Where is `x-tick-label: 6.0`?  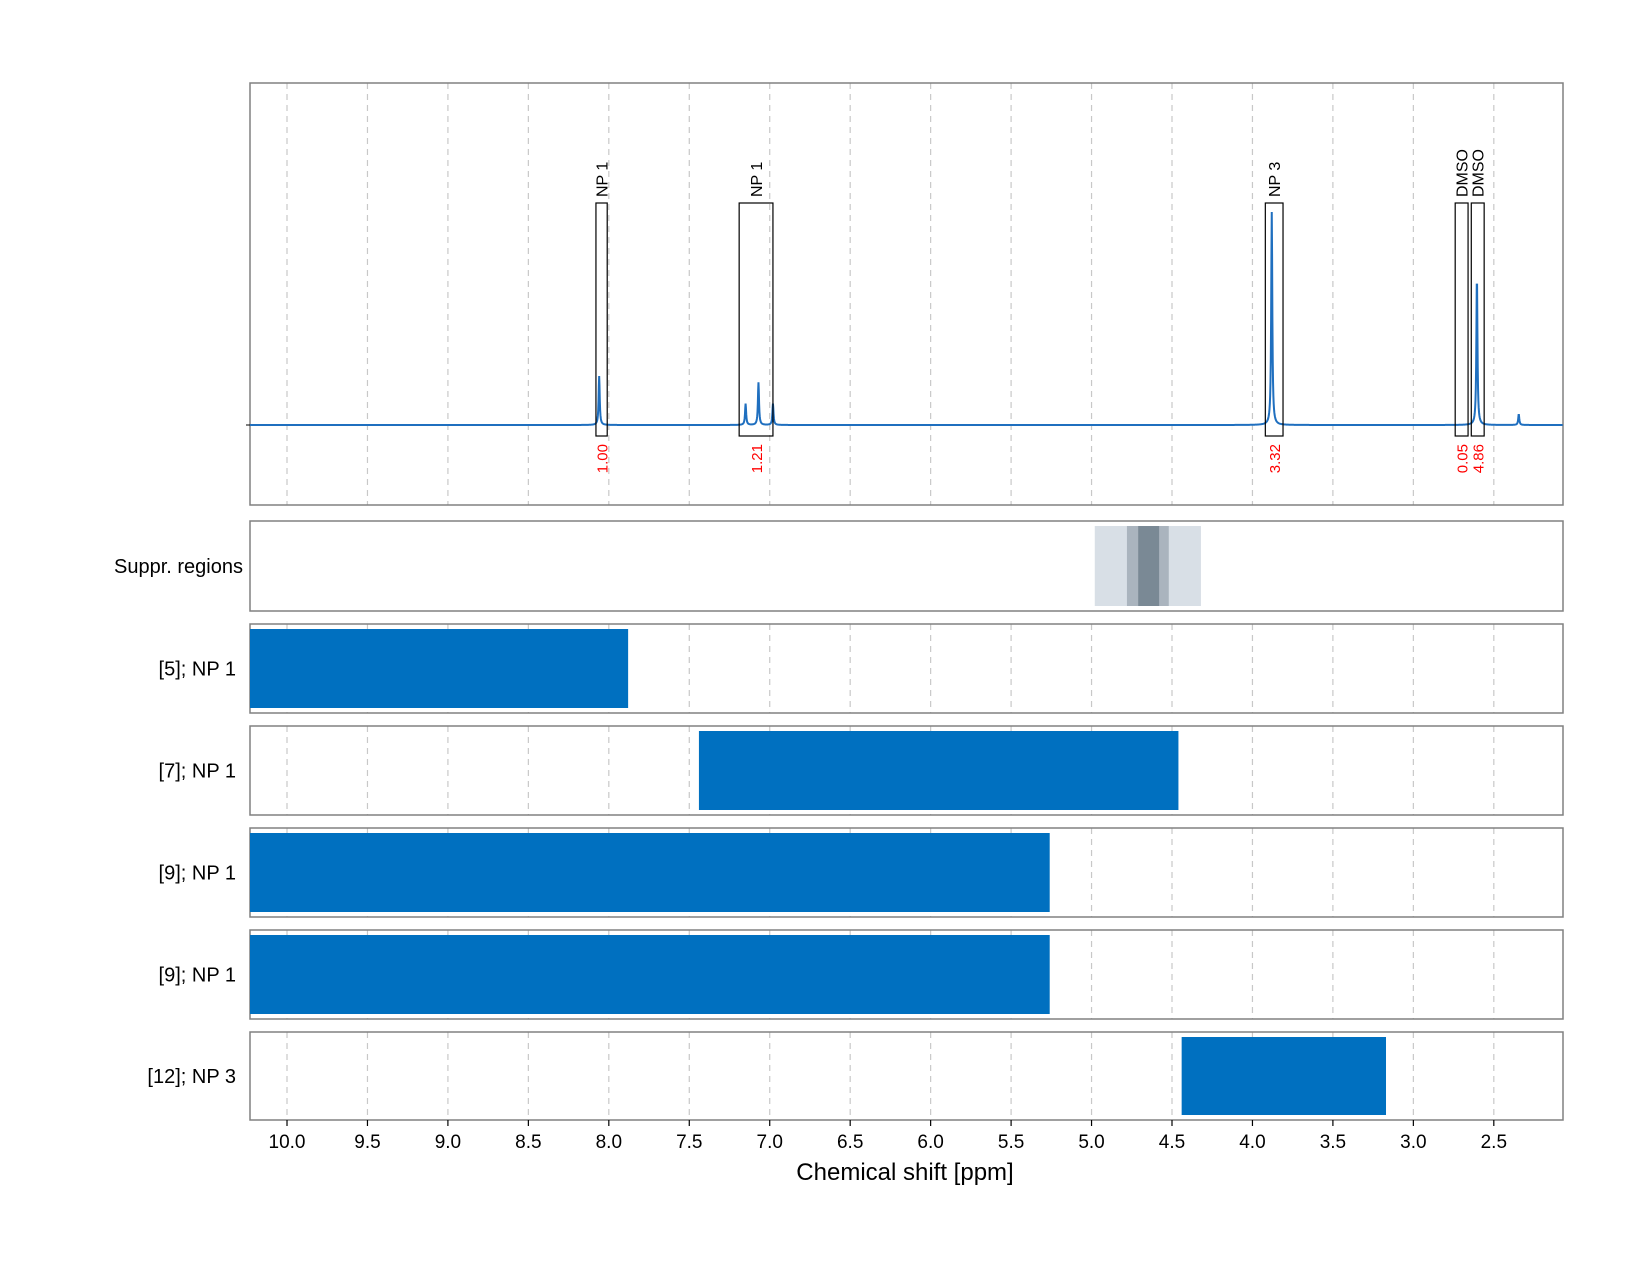
x-tick-label: 6.0 is located at coordinates (930, 1142).